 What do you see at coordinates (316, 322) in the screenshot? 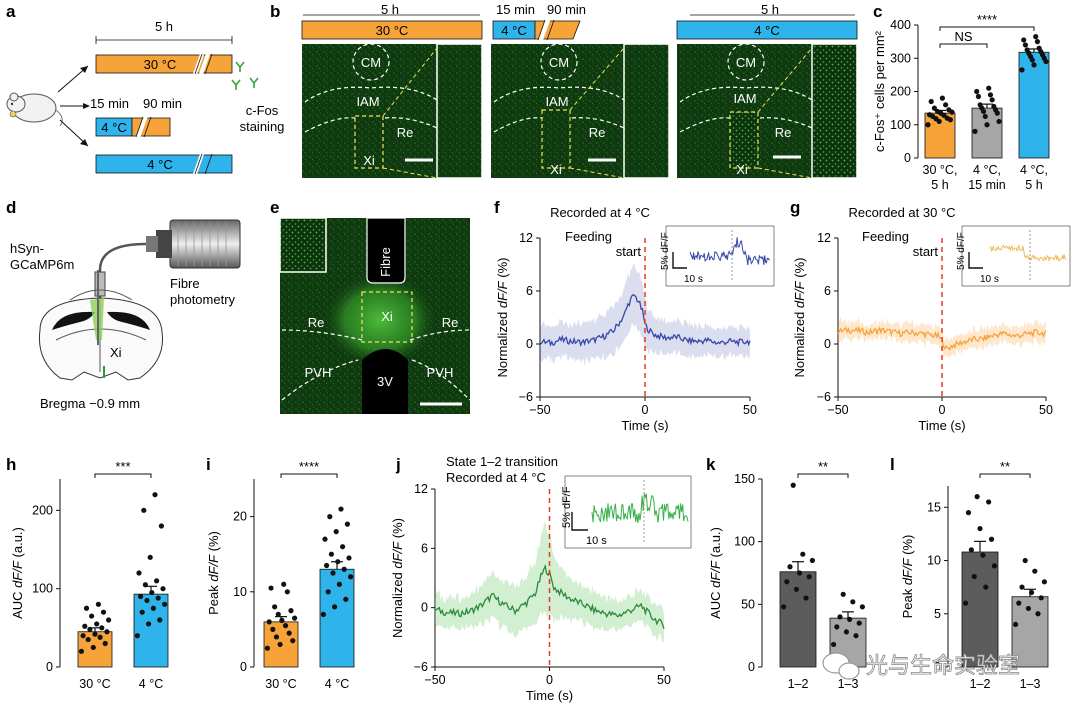
I see `e-re-left: Re` at bounding box center [316, 322].